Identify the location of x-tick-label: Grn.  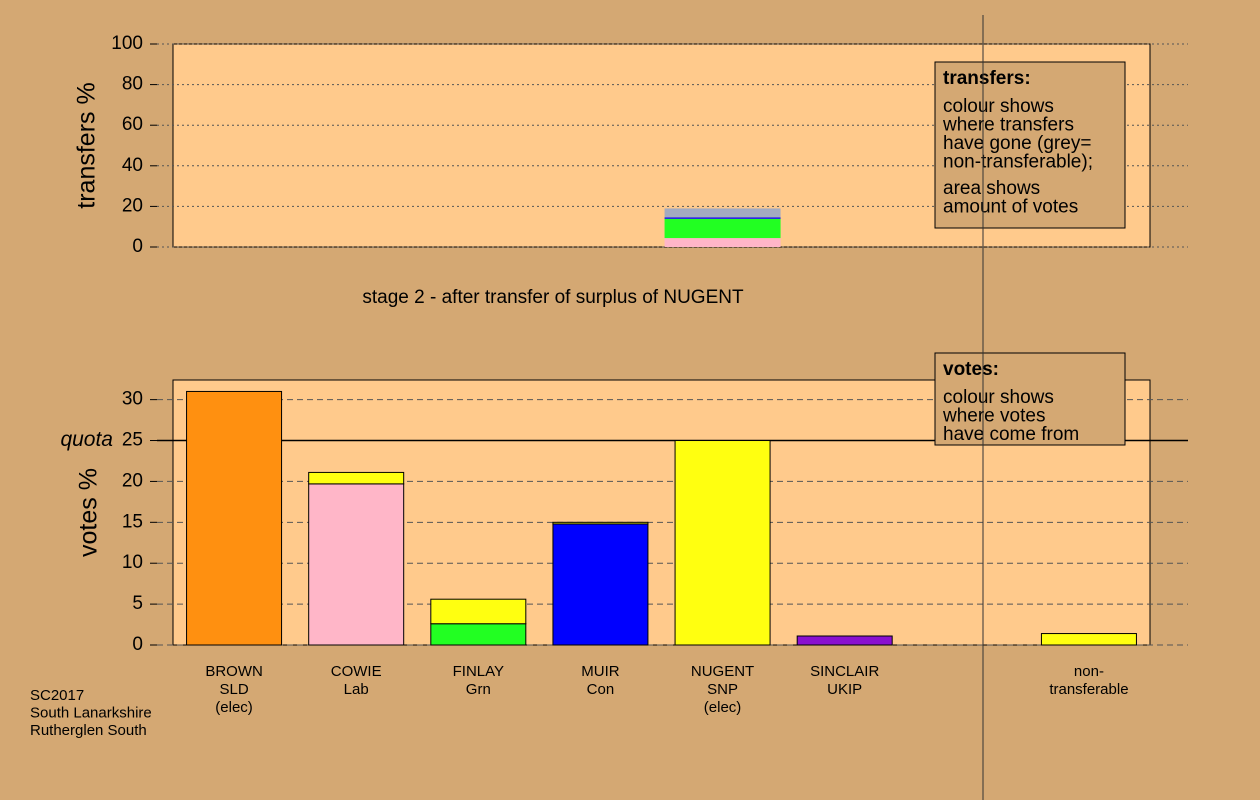
(478, 689).